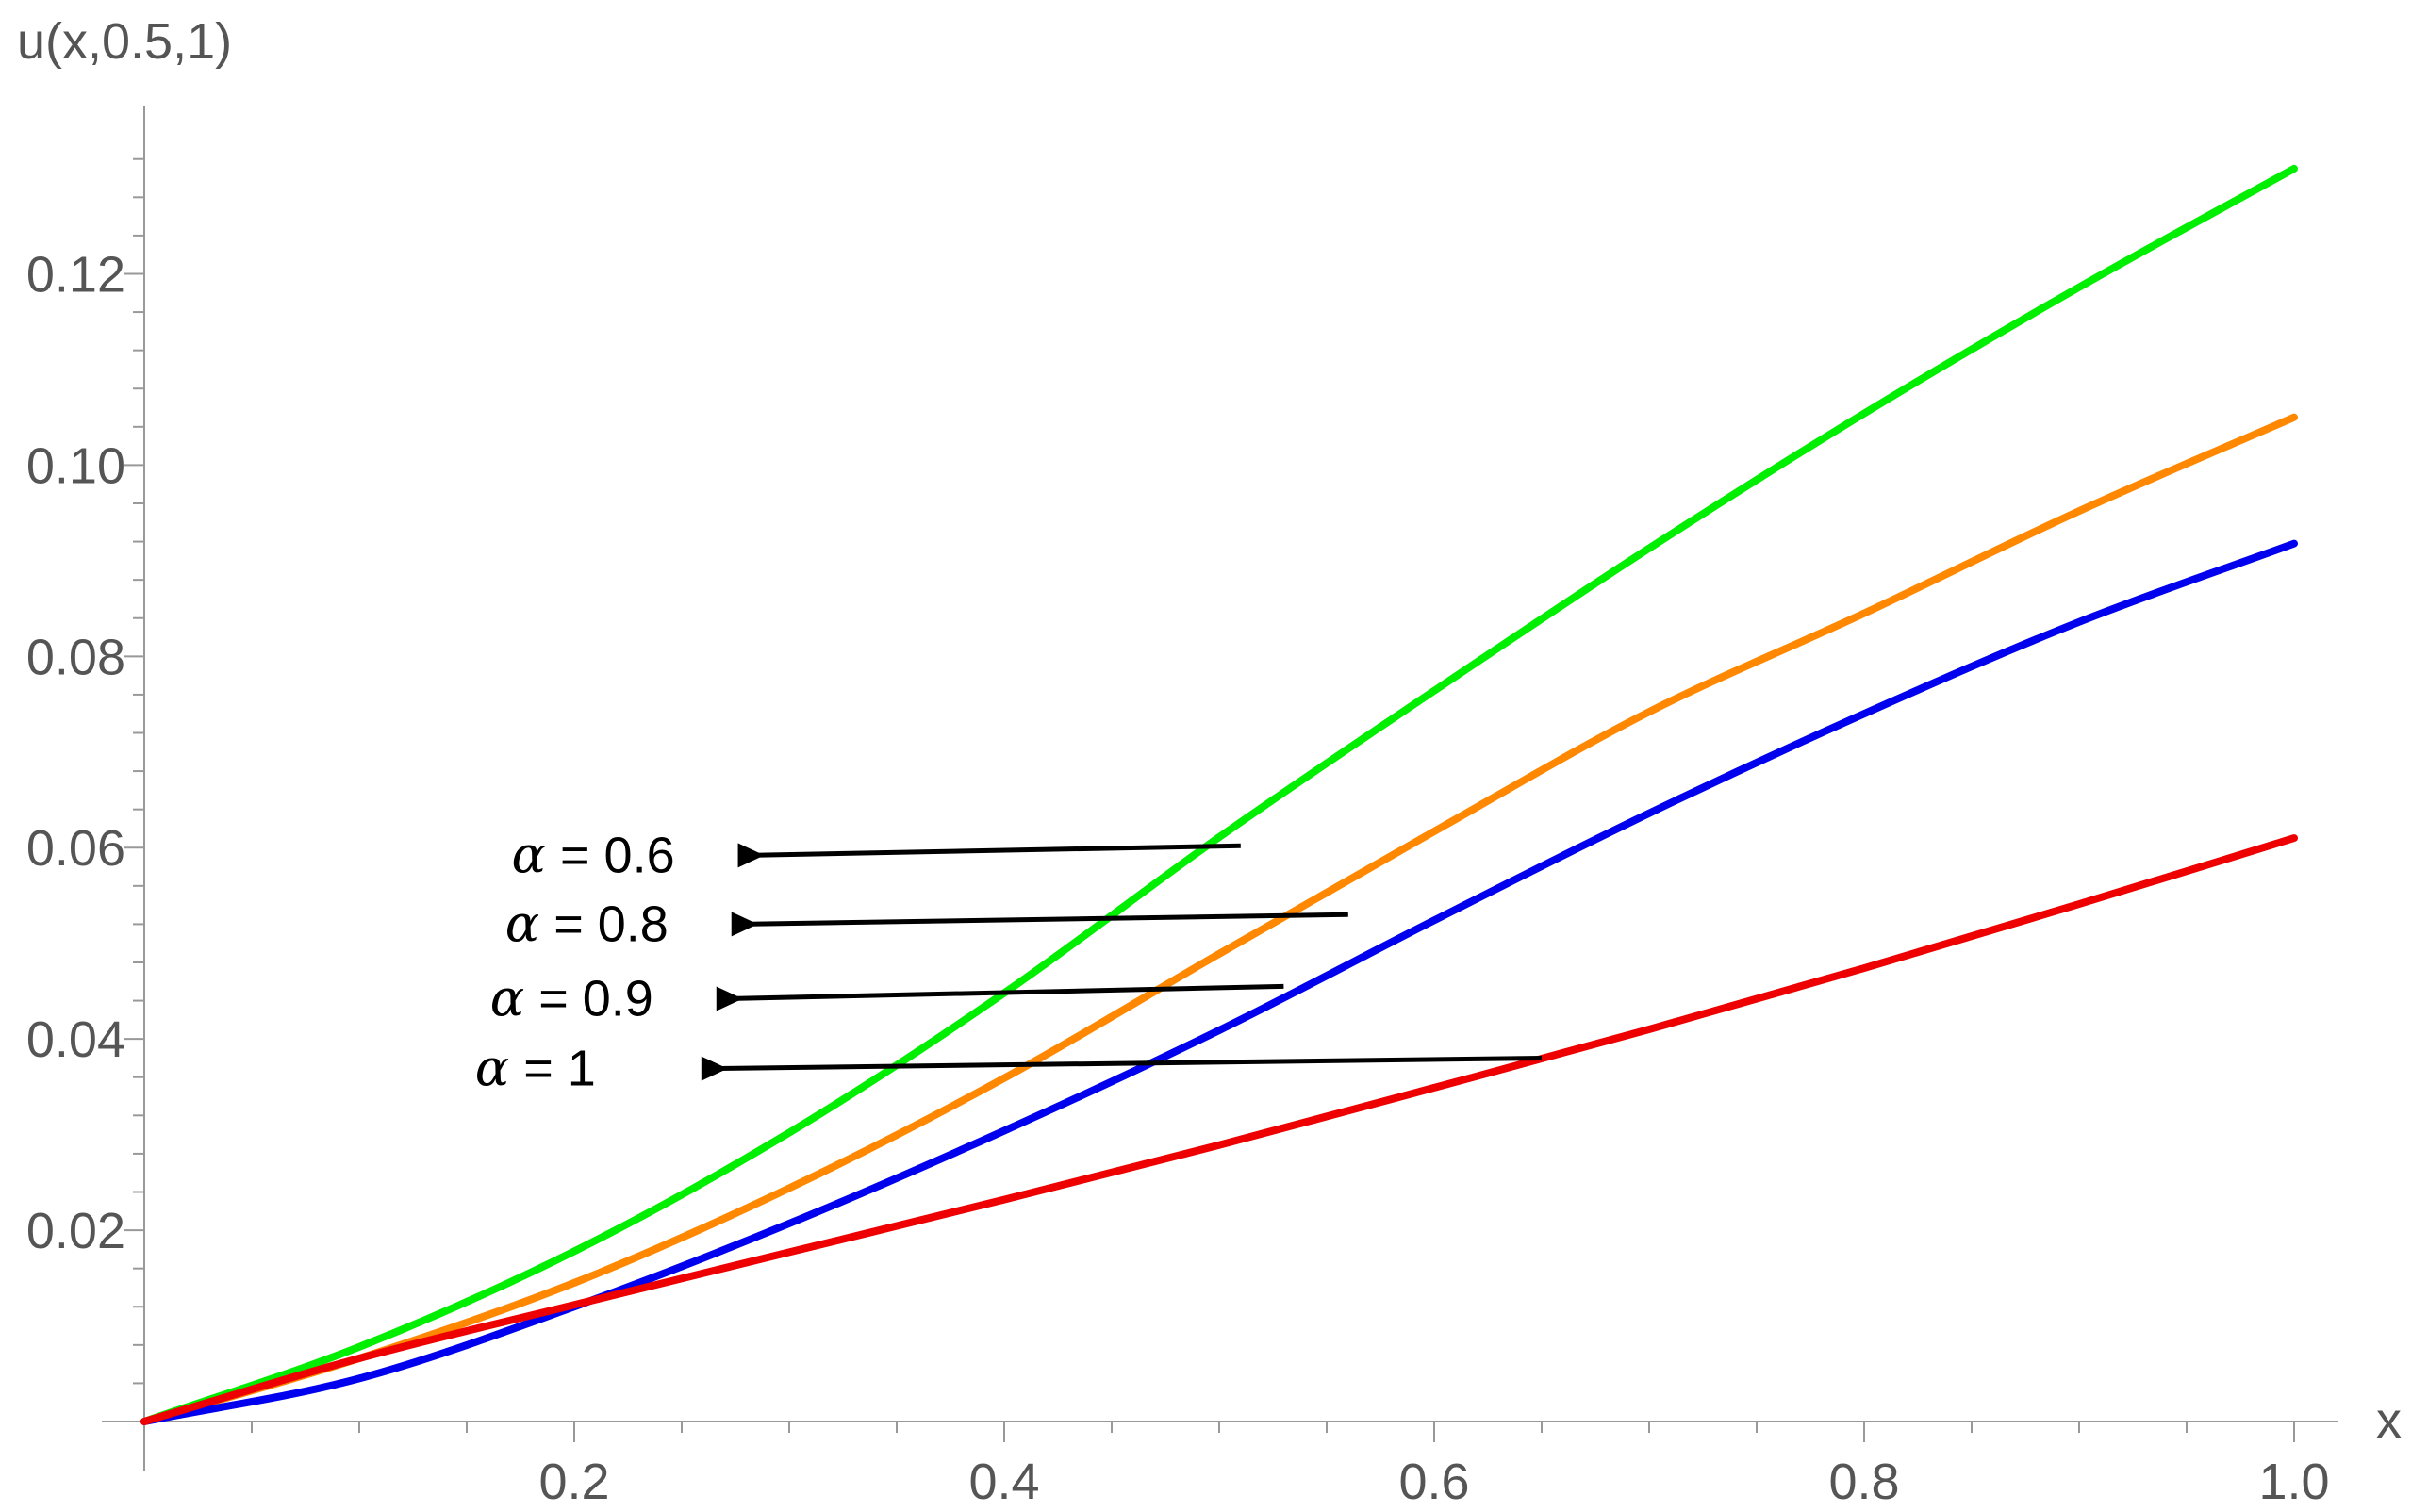 Image resolution: width=2428 pixels, height=1512 pixels. I want to click on x-tick-label: 1.0, so click(2293, 1482).